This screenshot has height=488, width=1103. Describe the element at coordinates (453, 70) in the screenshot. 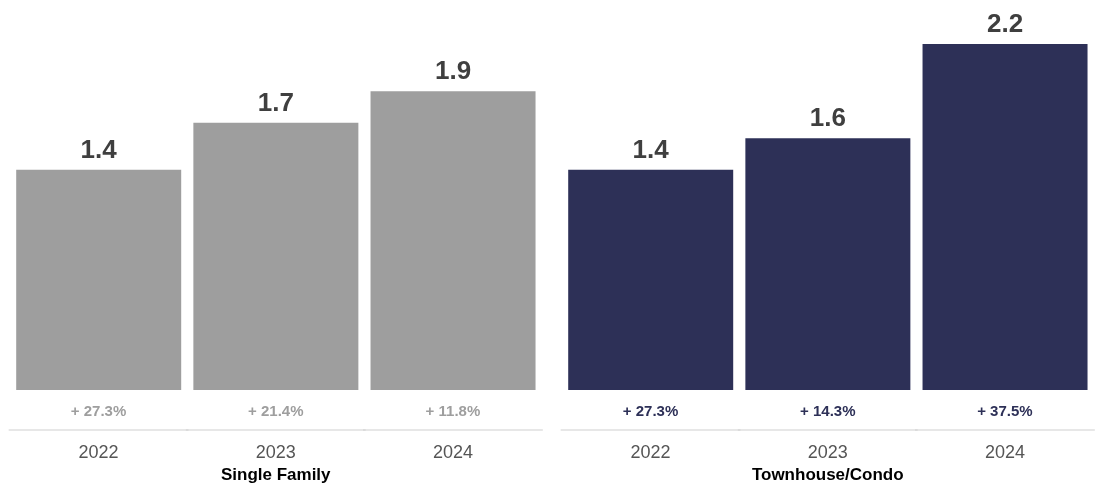

I see `data-label: 1.9` at that location.